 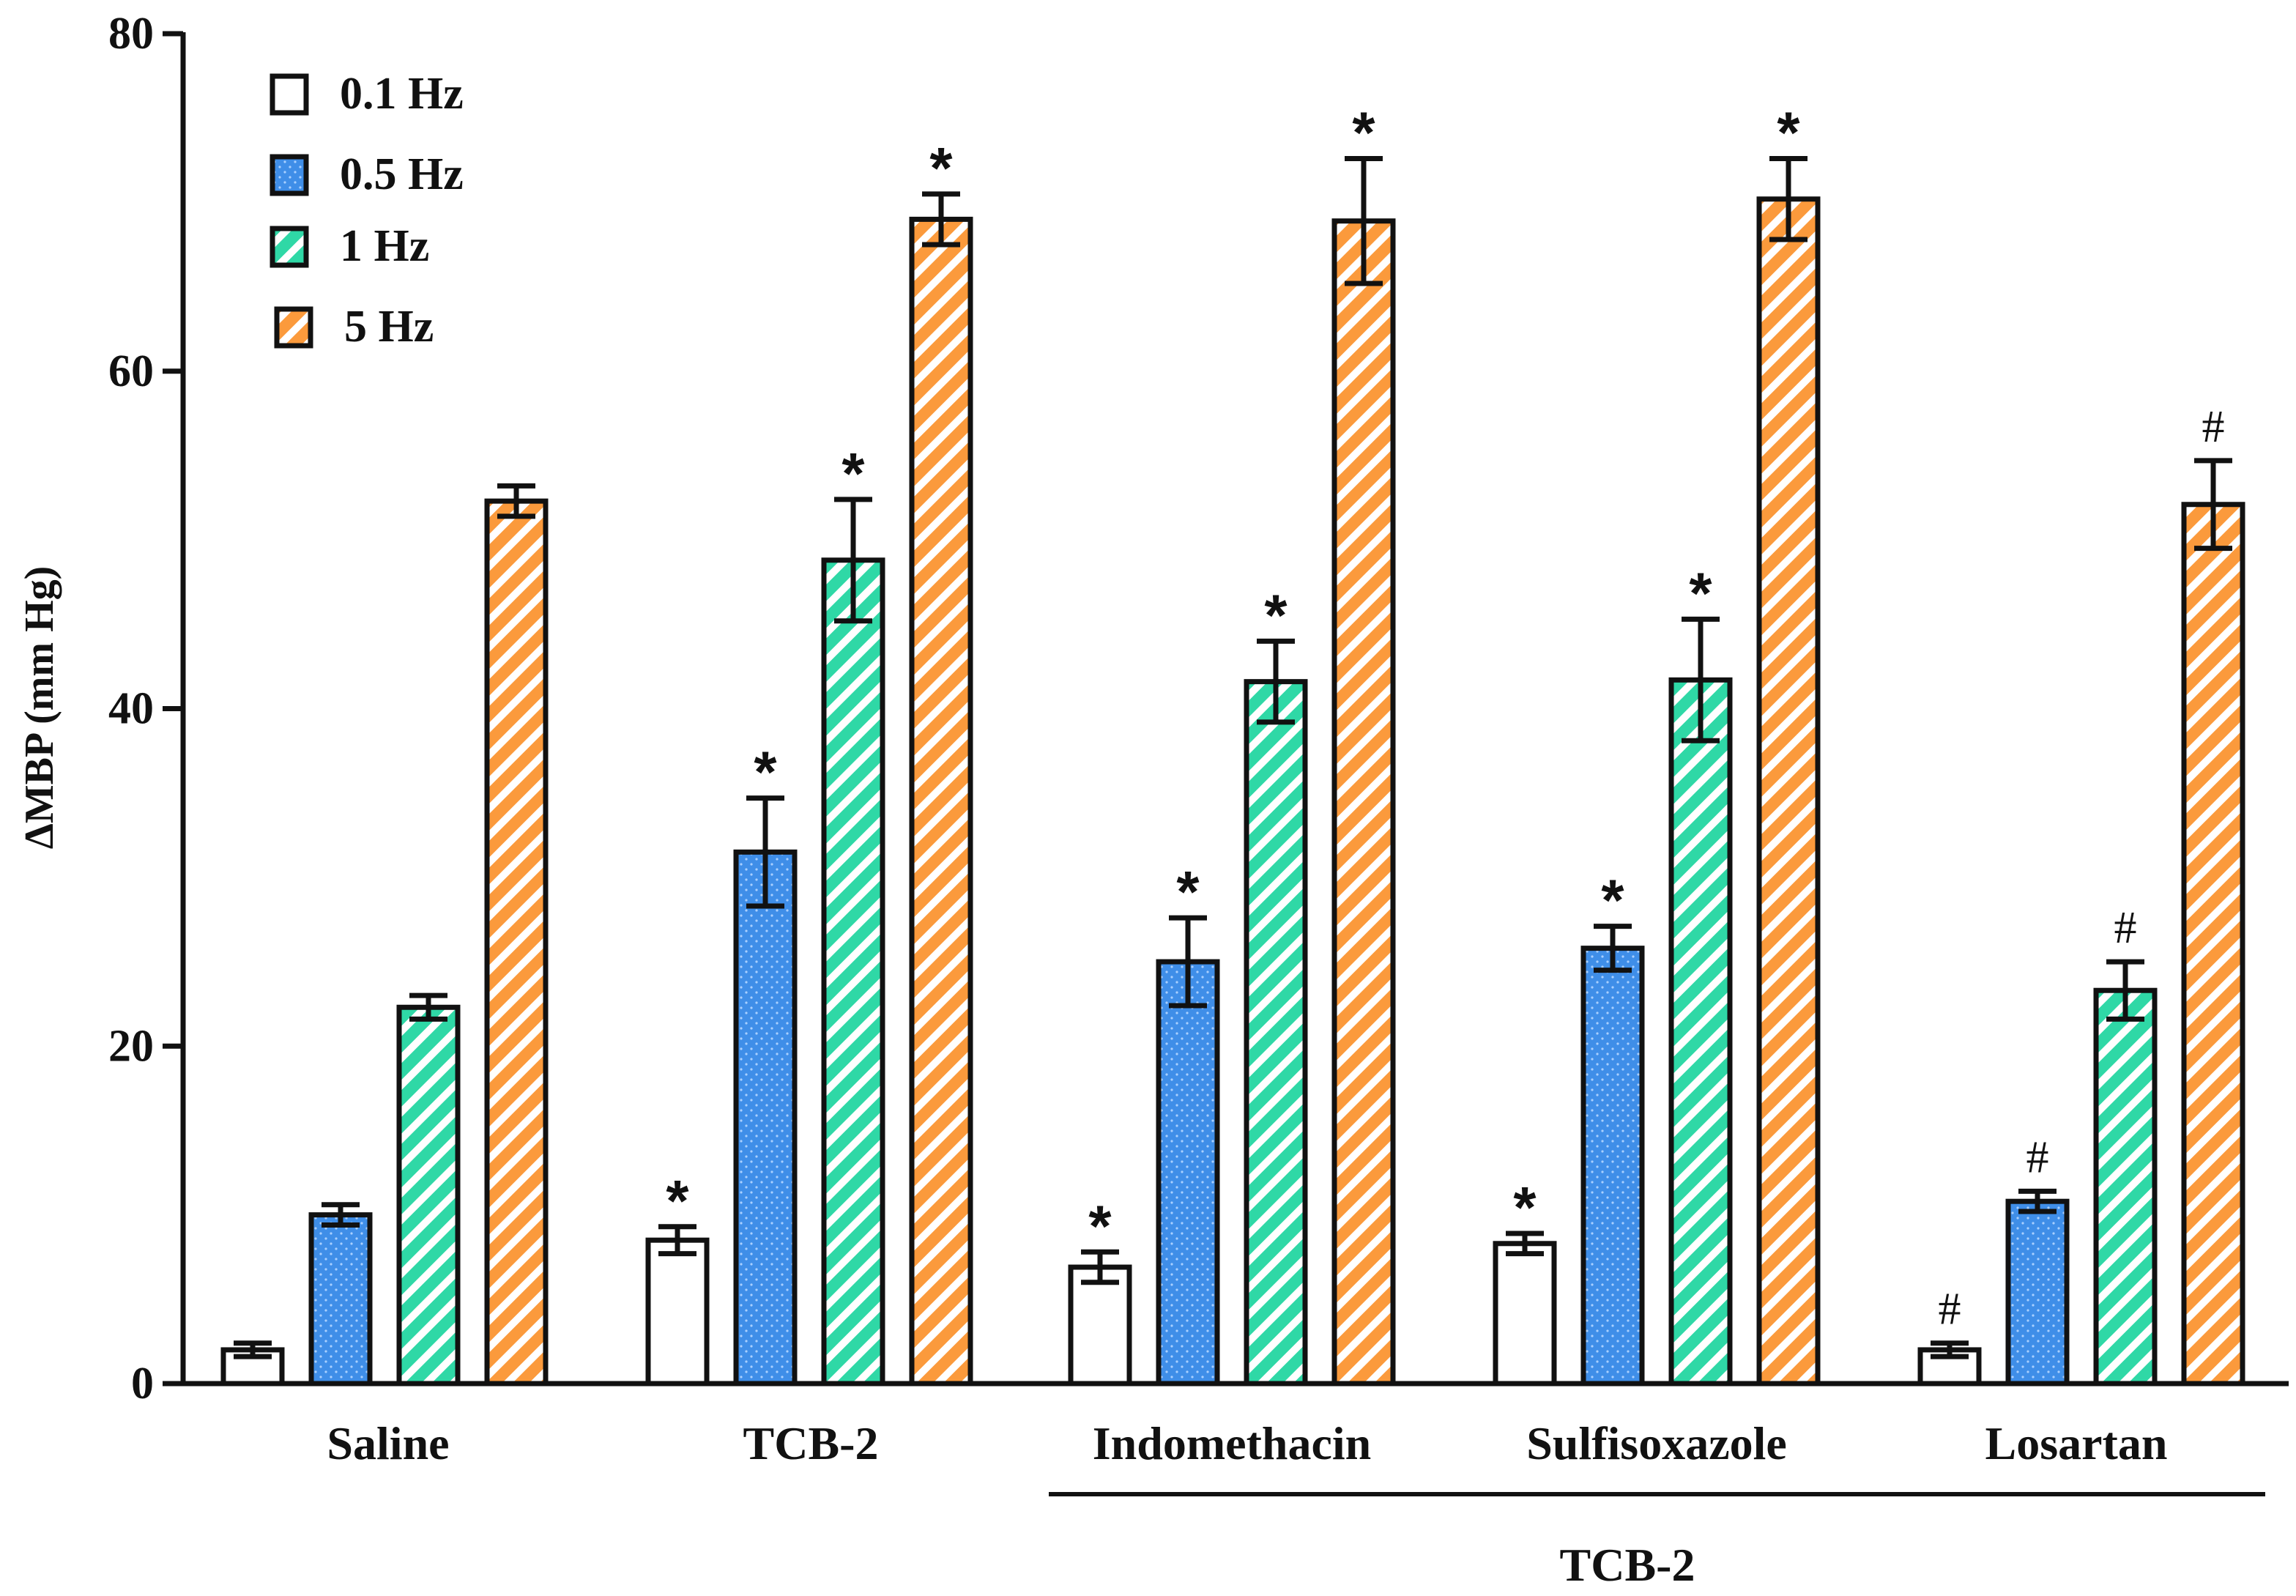 I want to click on bar-sulfisoxazole-s05, so click(x=1612, y=1166).